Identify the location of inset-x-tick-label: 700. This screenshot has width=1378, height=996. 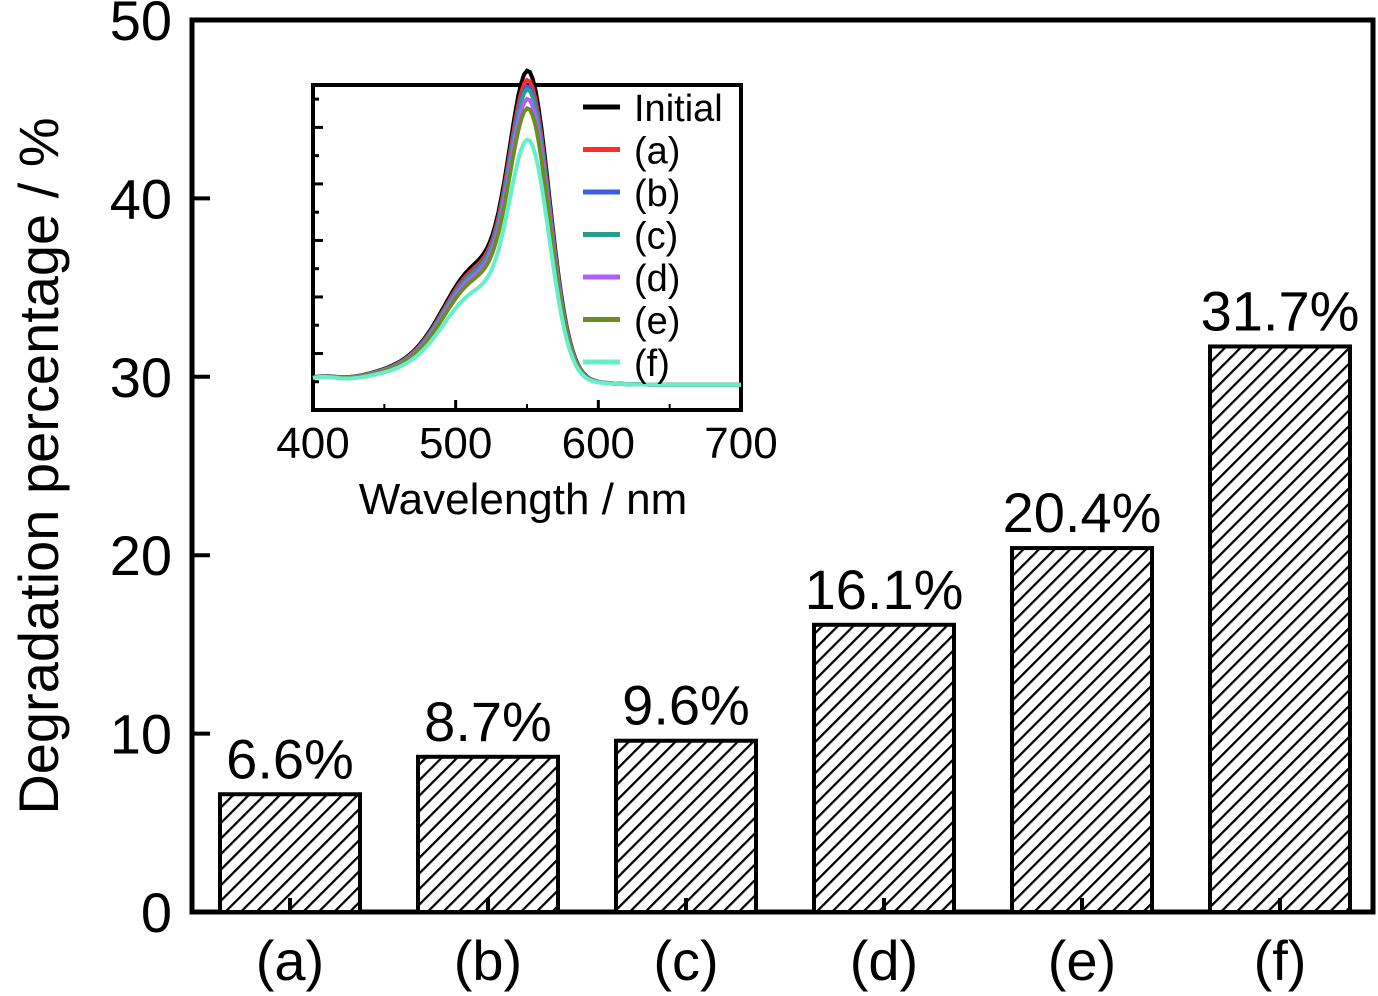
(740, 443).